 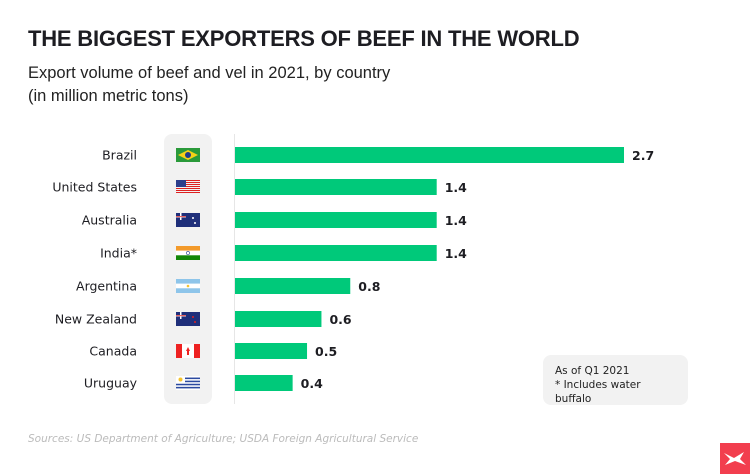 I want to click on new-zealand-flag-icon, so click(x=188, y=319).